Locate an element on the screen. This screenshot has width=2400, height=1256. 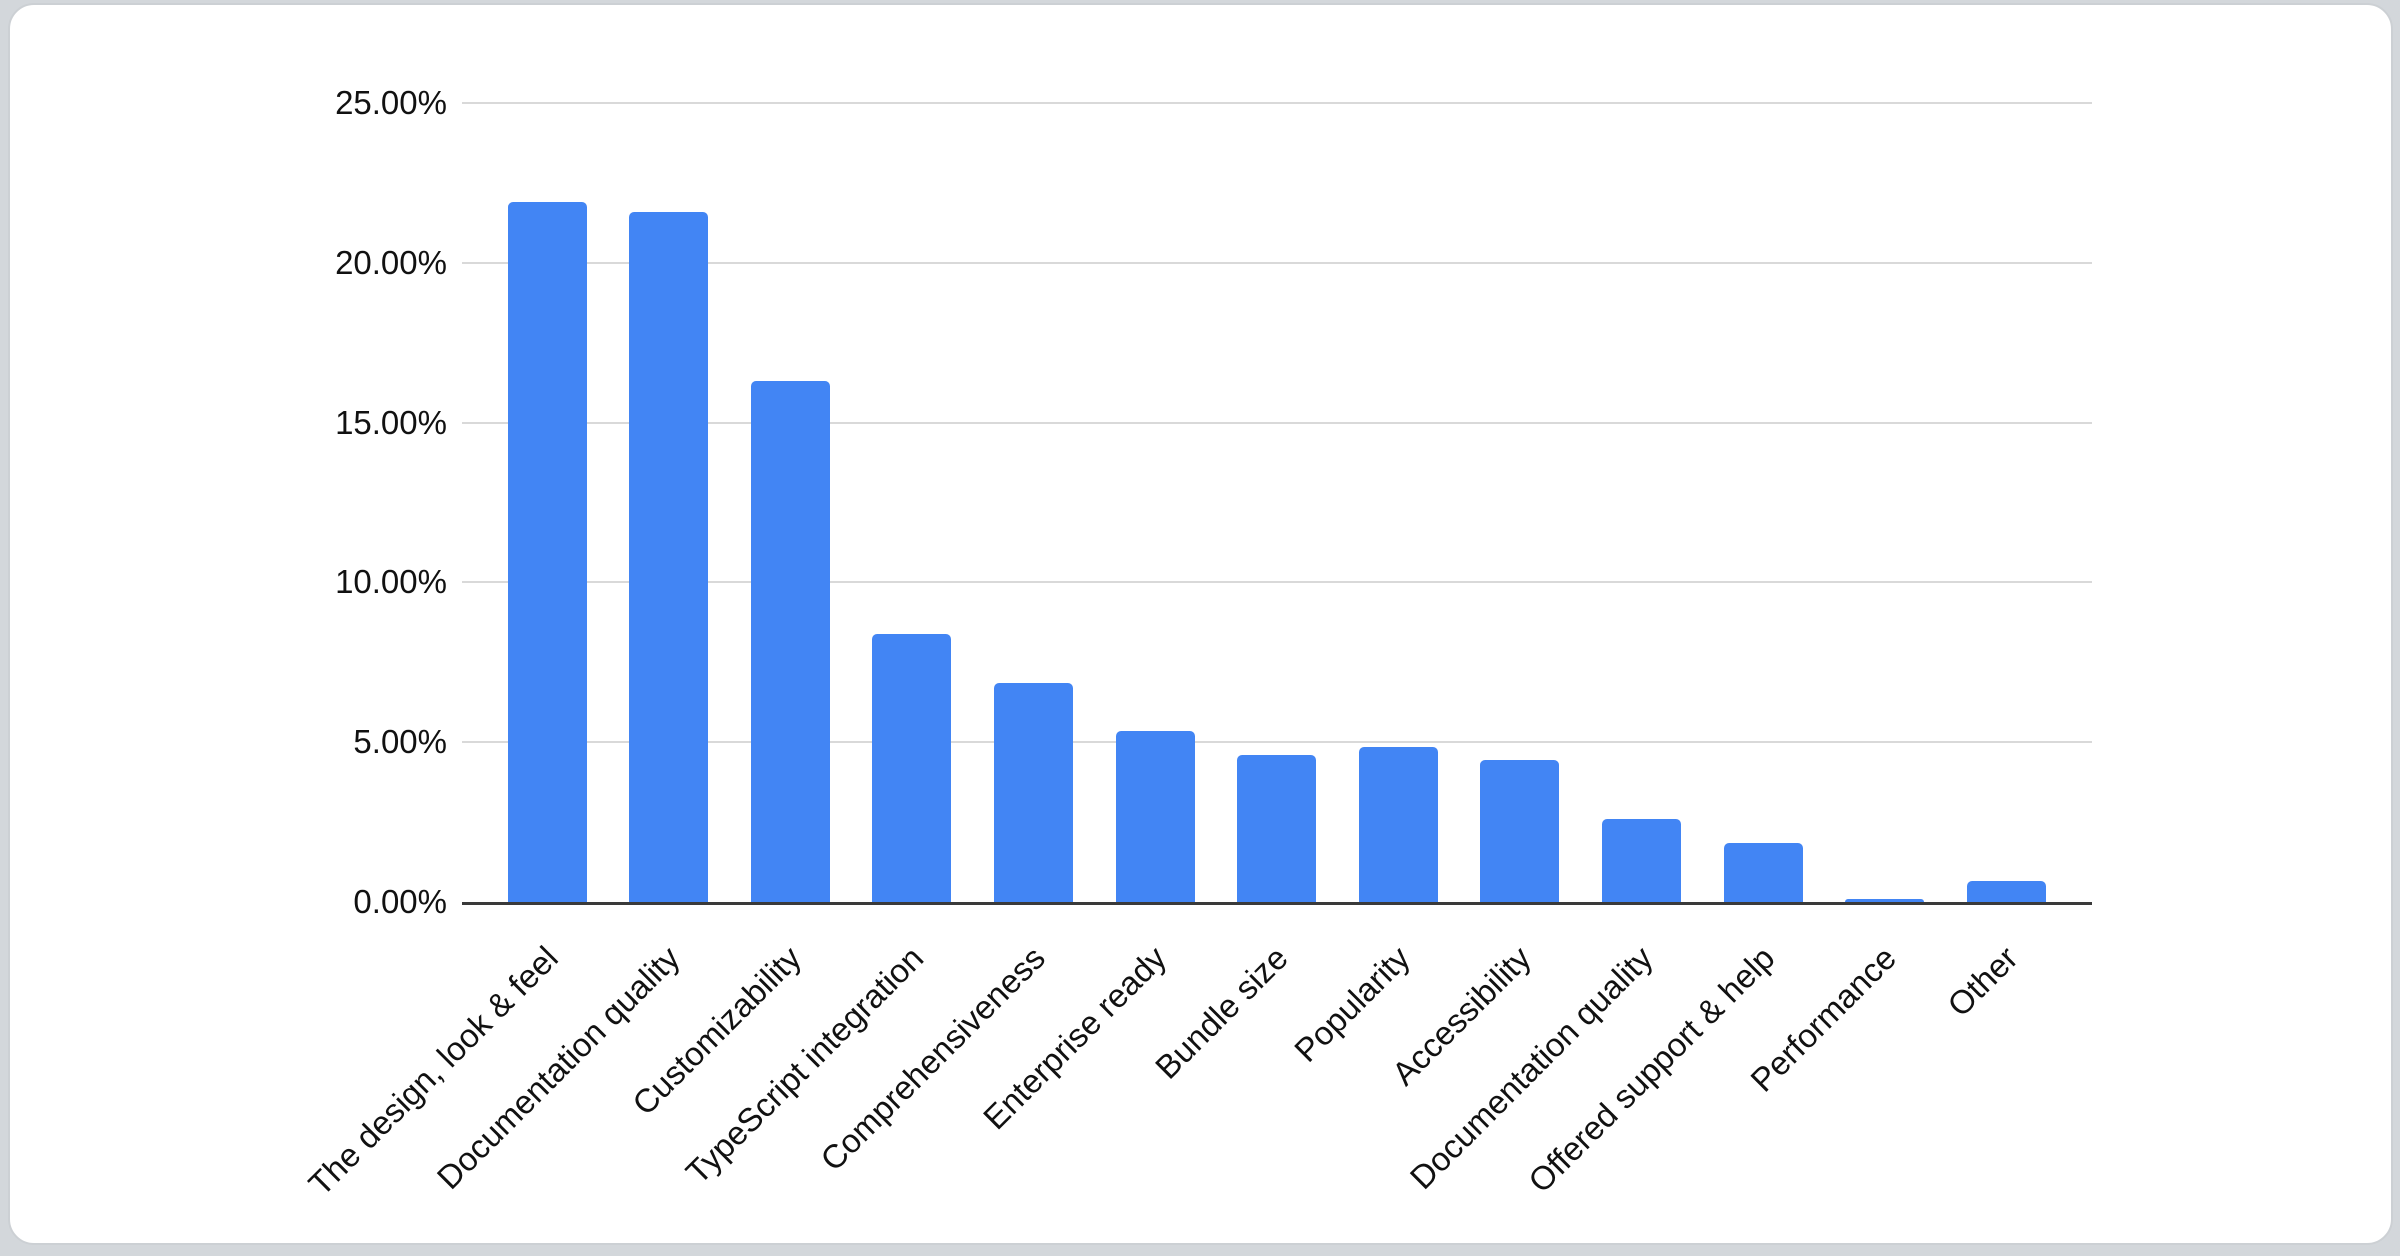
x-axis-category-label: The design, look & feel is located at coordinates (433, 1071).